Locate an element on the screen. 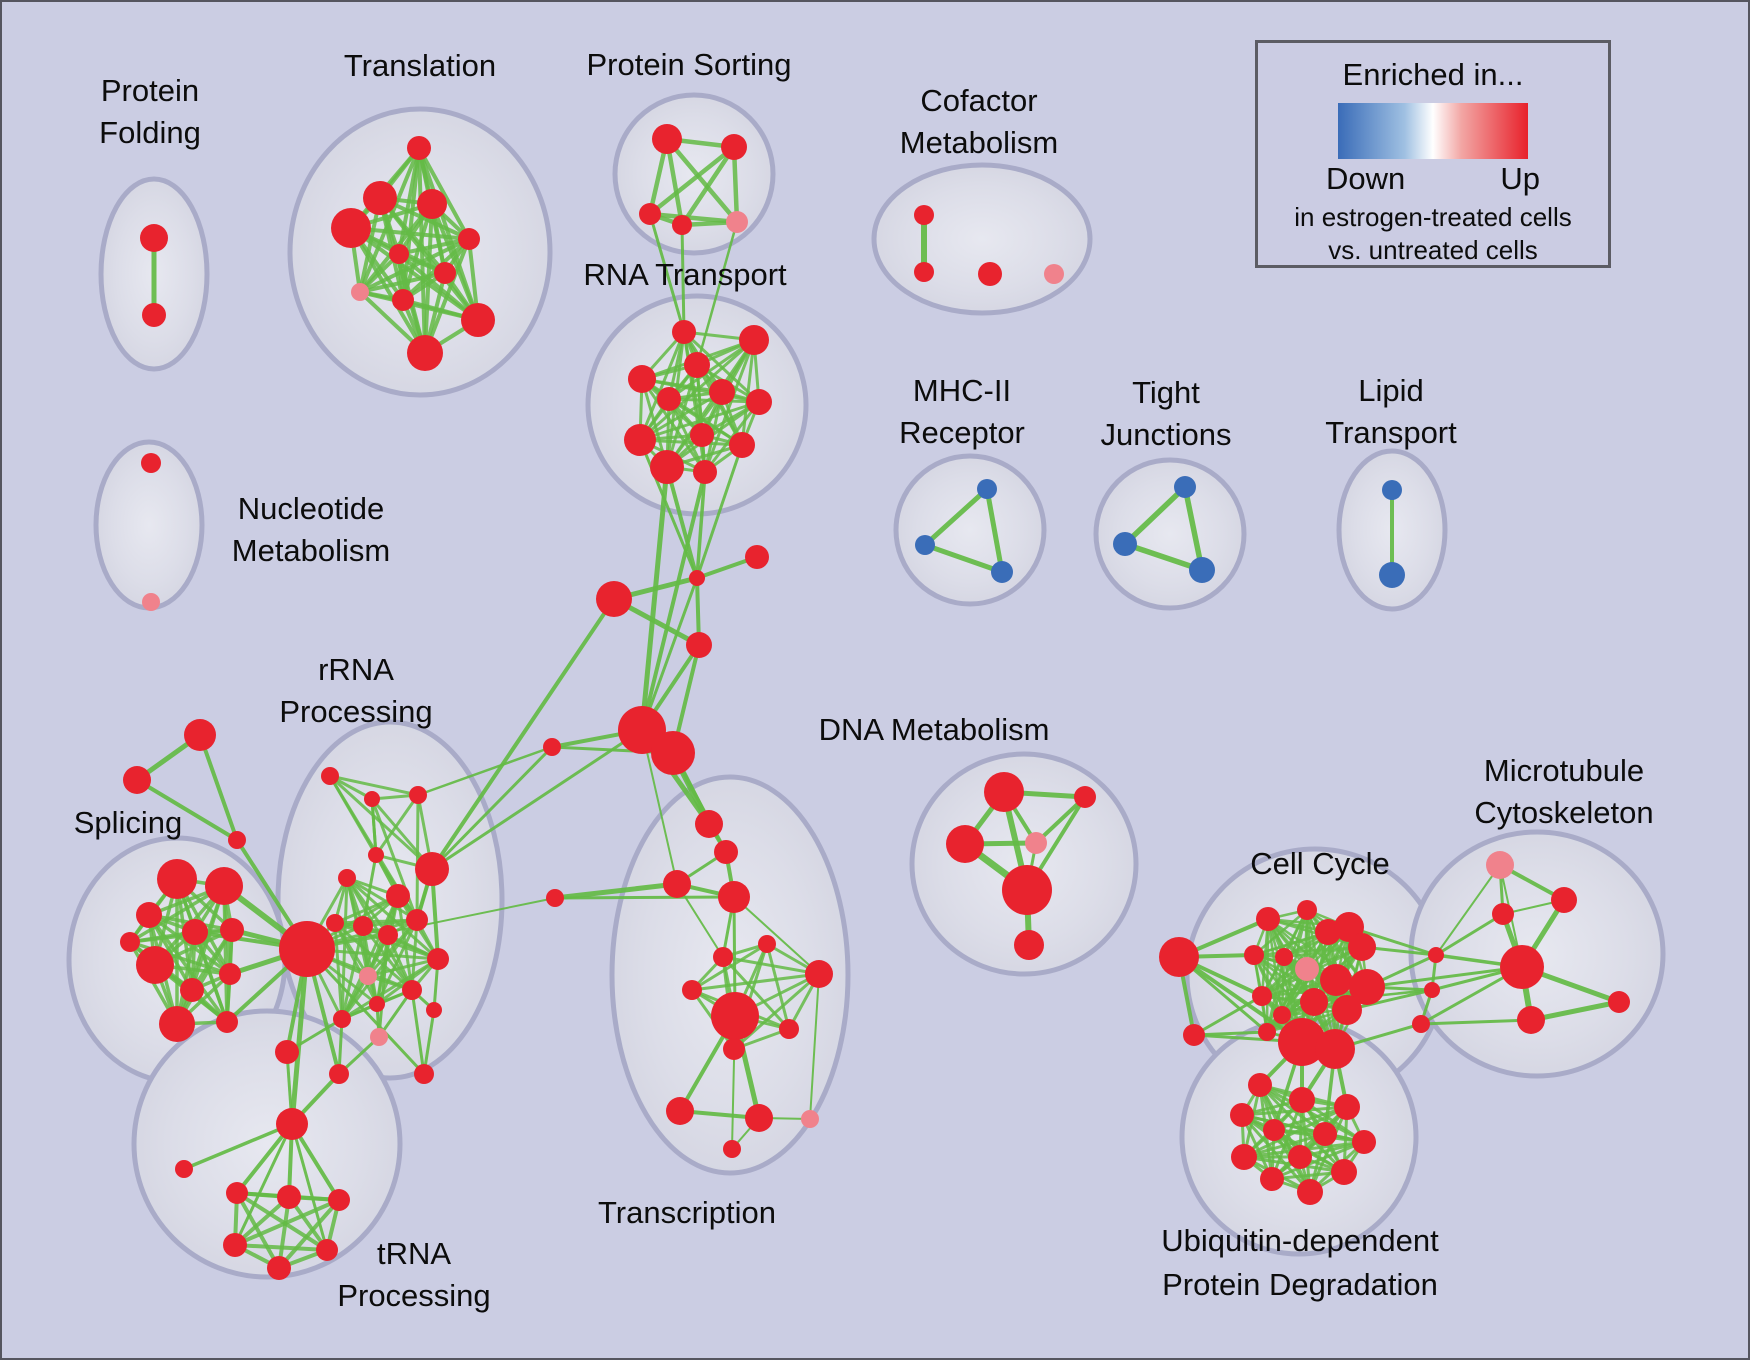  node-mb1 is located at coordinates (1436, 955).